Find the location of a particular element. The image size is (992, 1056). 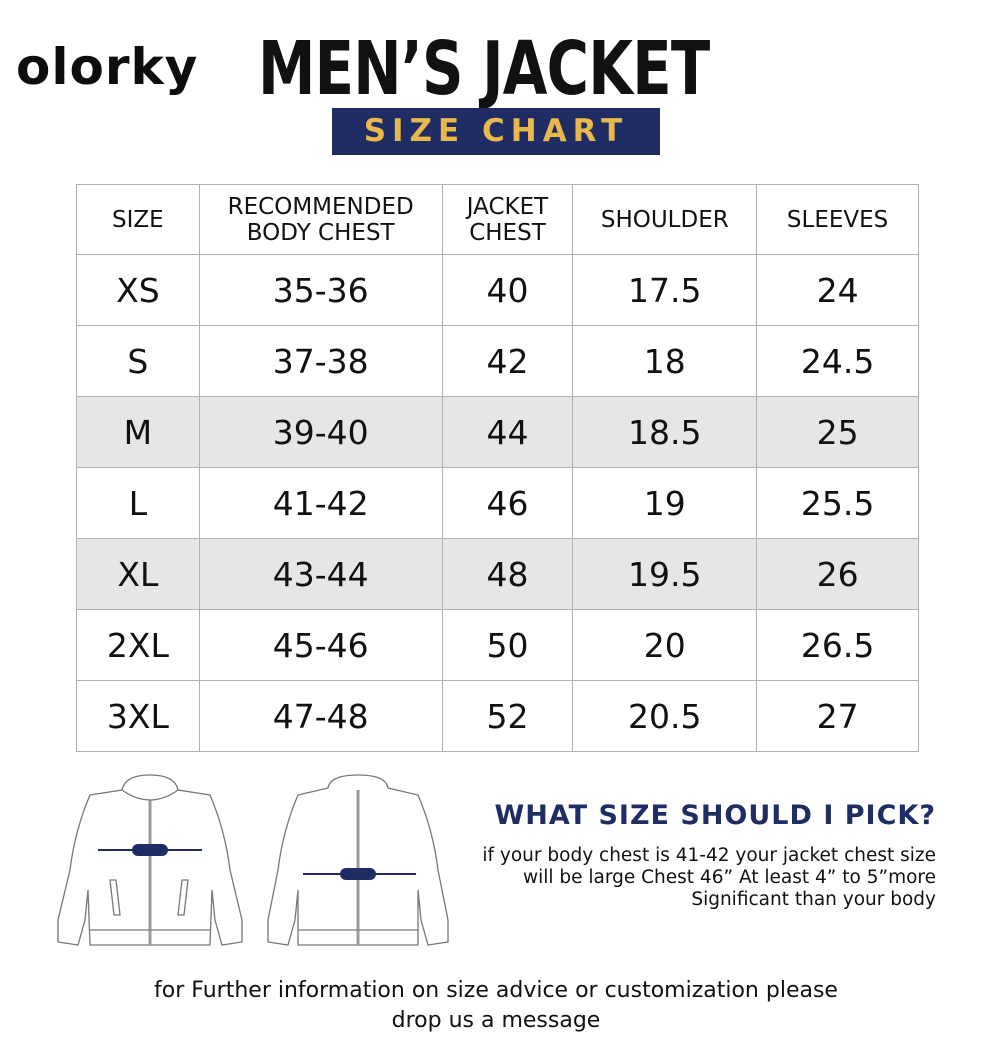

table-cell: 40 is located at coordinates (507, 290).